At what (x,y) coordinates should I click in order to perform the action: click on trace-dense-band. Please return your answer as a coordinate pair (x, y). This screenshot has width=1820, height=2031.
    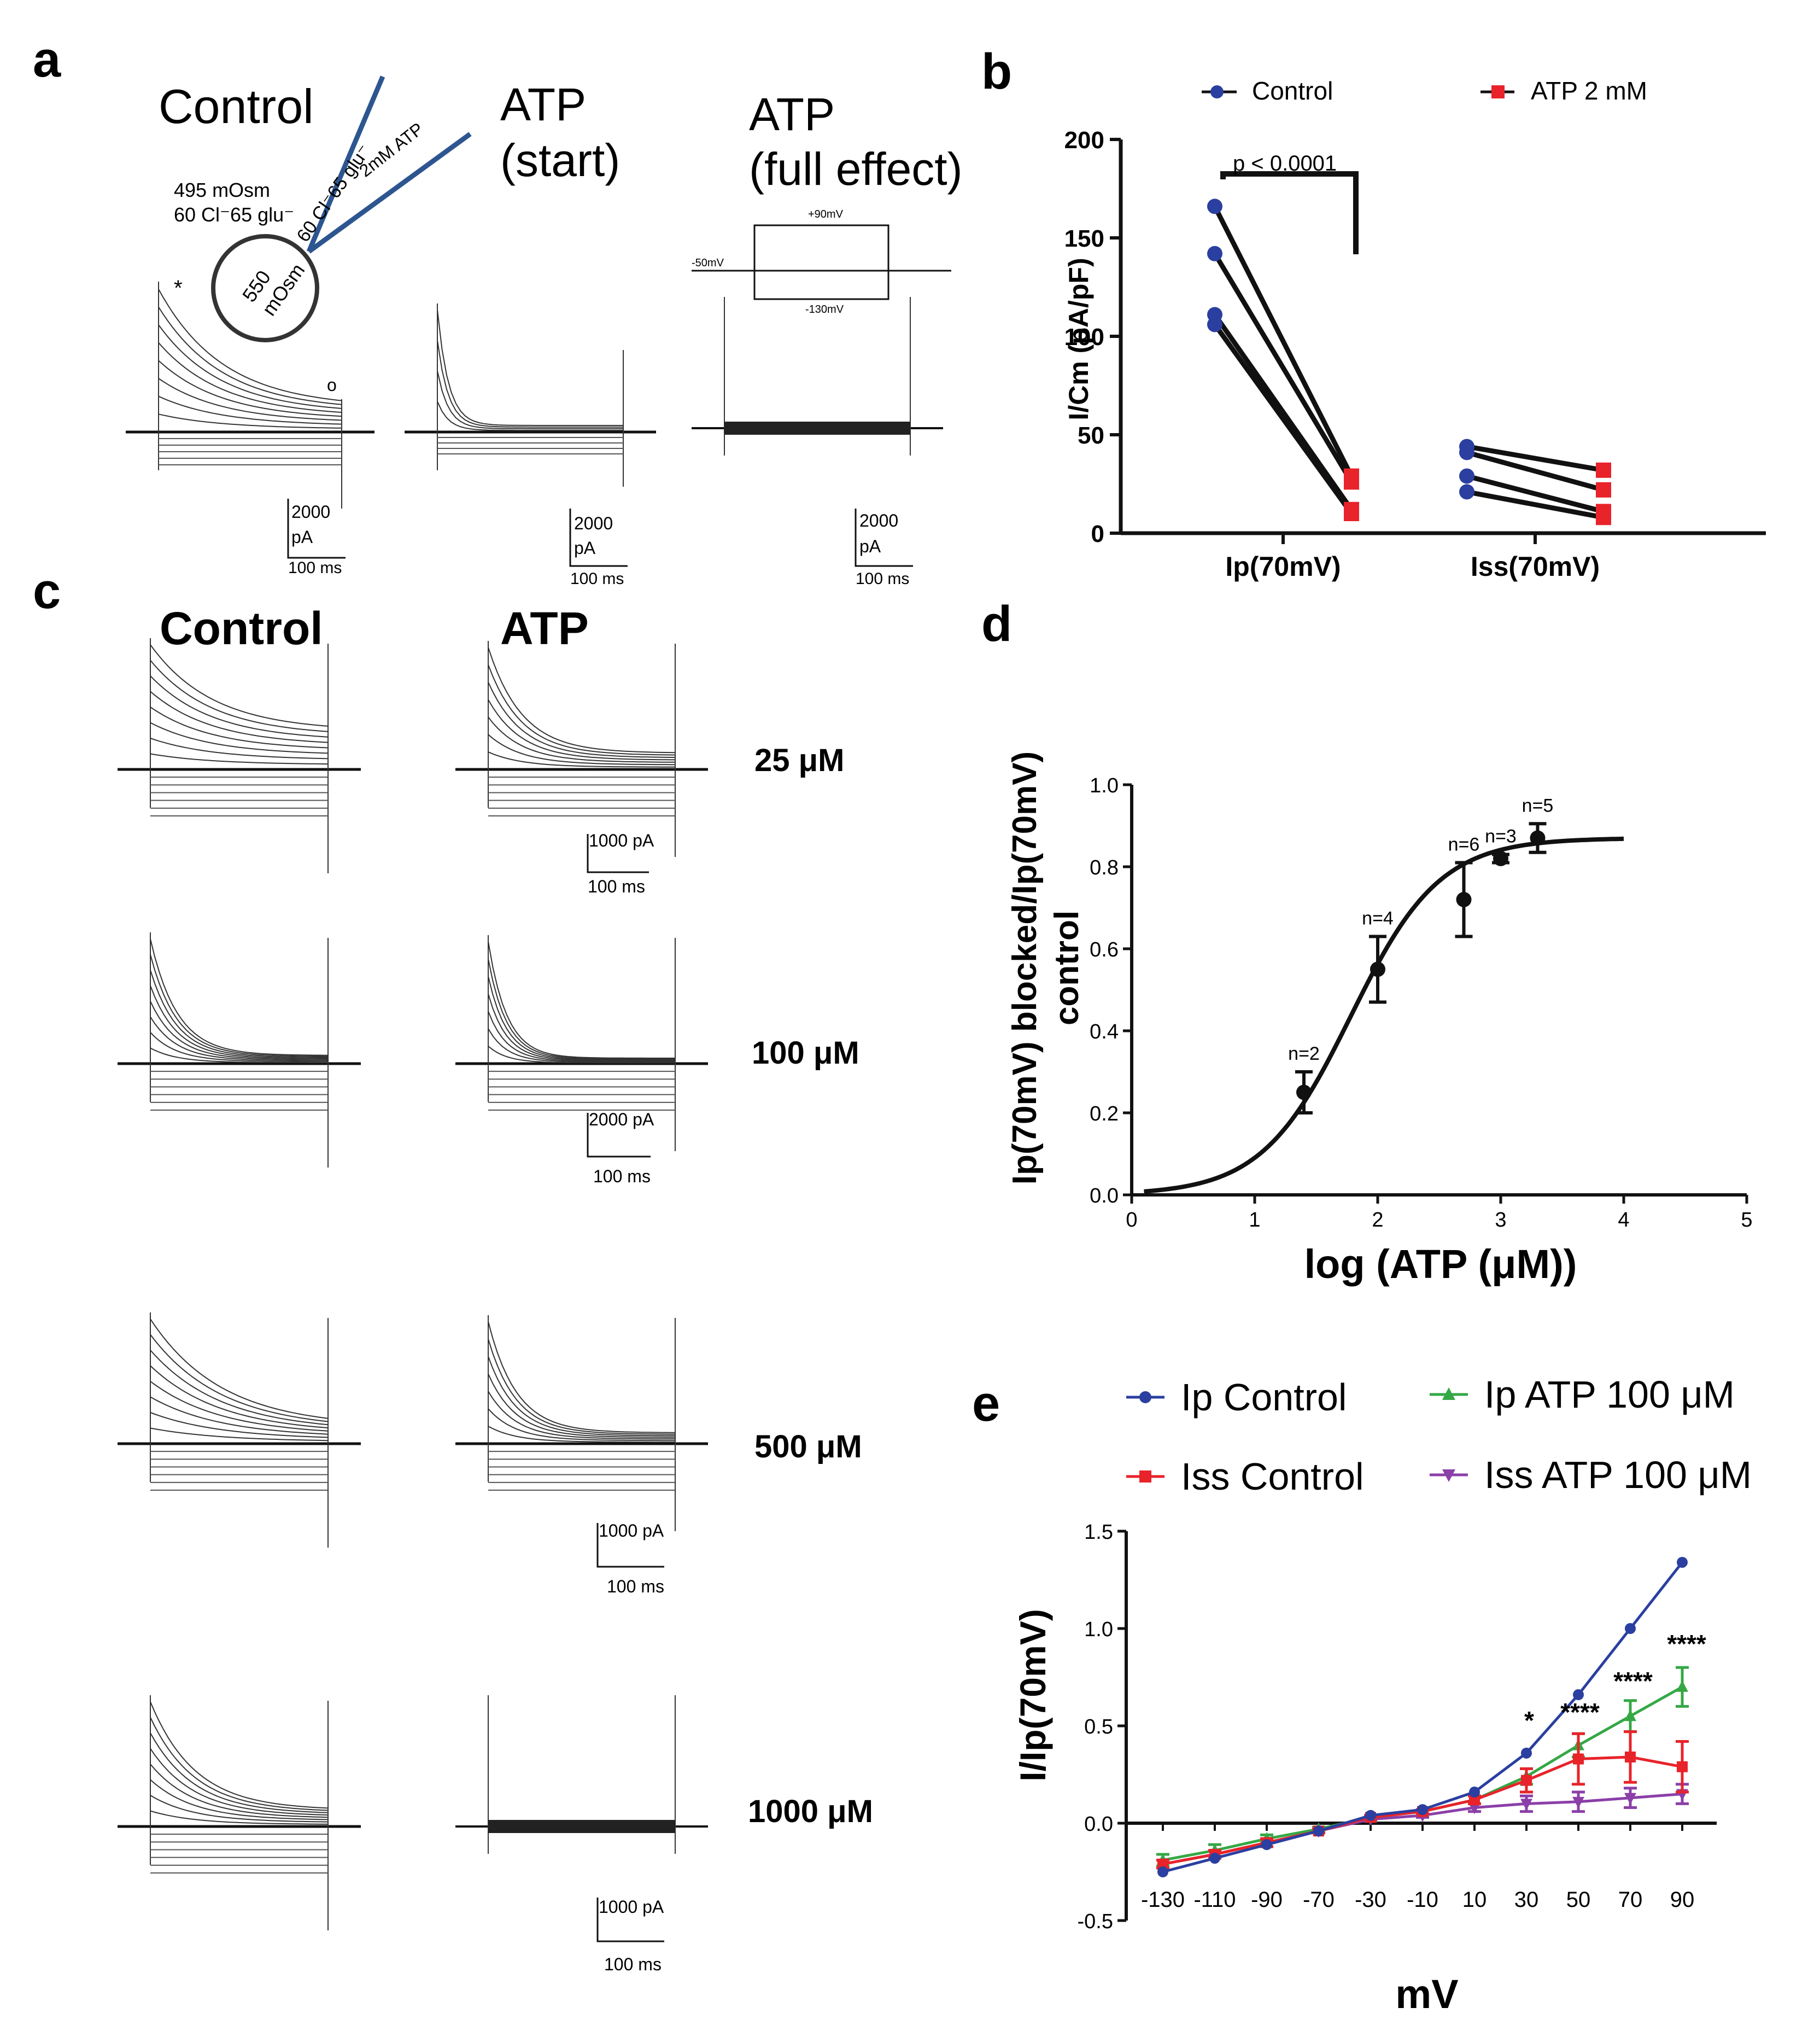
    Looking at the image, I should click on (581, 1826).